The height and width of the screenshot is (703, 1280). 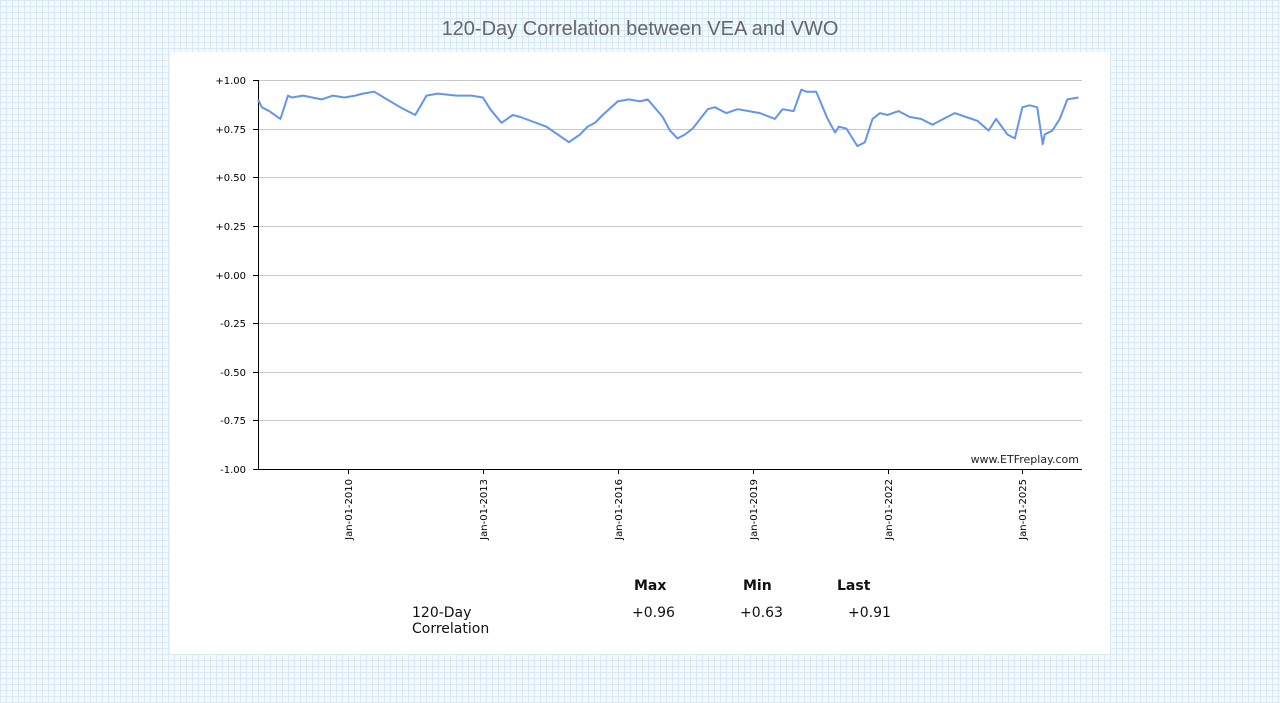 I want to click on watermark: www.ETFreplay.com, so click(x=1025, y=459).